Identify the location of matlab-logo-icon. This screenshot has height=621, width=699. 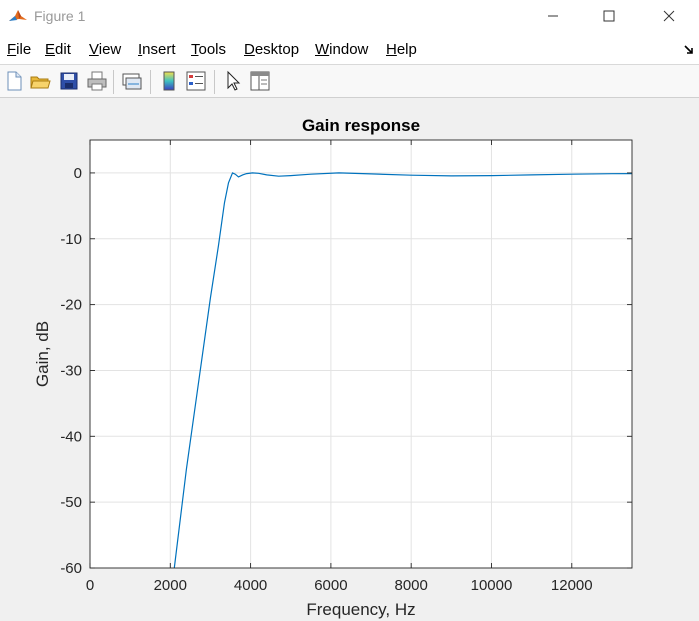
(18, 17).